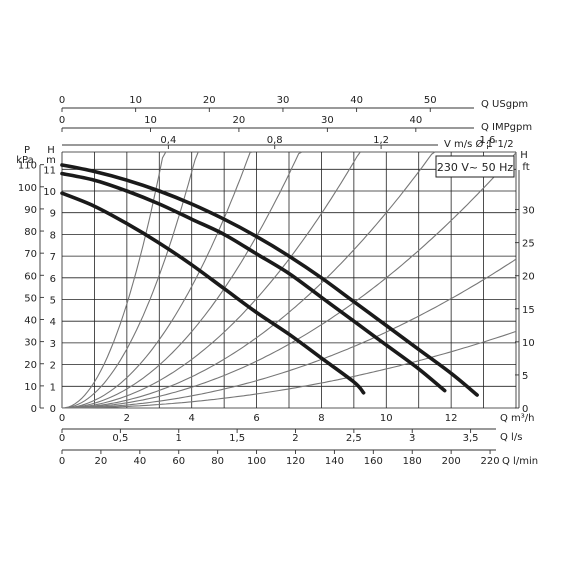 This screenshot has height=570, width=570. What do you see at coordinates (120, 438) in the screenshot?
I see `ls-tick-label: 0,5` at bounding box center [120, 438].